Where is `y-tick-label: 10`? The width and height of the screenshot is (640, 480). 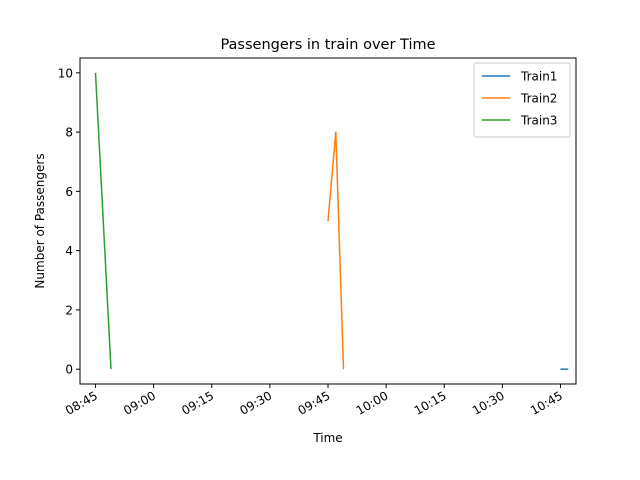
y-tick-label: 10 is located at coordinates (65, 73).